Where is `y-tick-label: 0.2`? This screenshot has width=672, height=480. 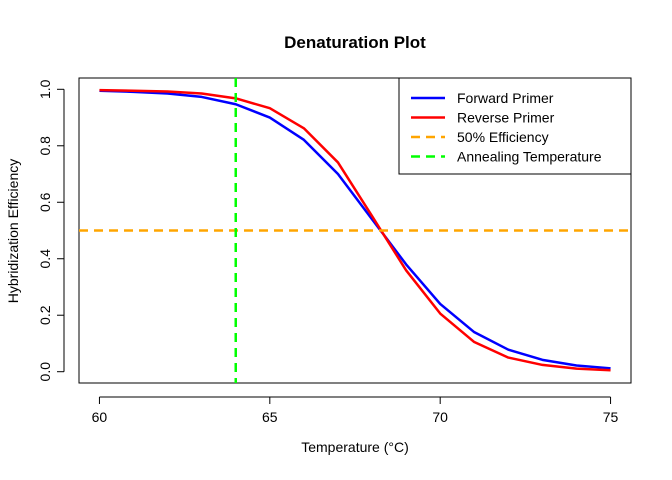 y-tick-label: 0.2 is located at coordinates (45, 315).